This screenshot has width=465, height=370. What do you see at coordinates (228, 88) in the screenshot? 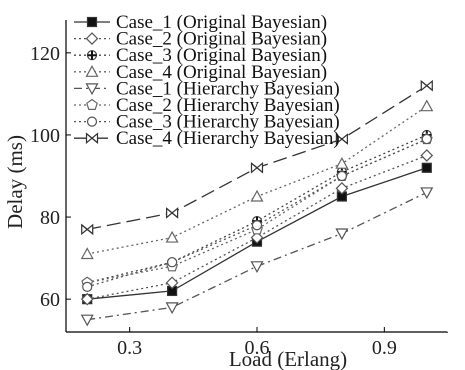
I see `legend-label: Case_1 (Hierarchy Bayesian)` at bounding box center [228, 88].